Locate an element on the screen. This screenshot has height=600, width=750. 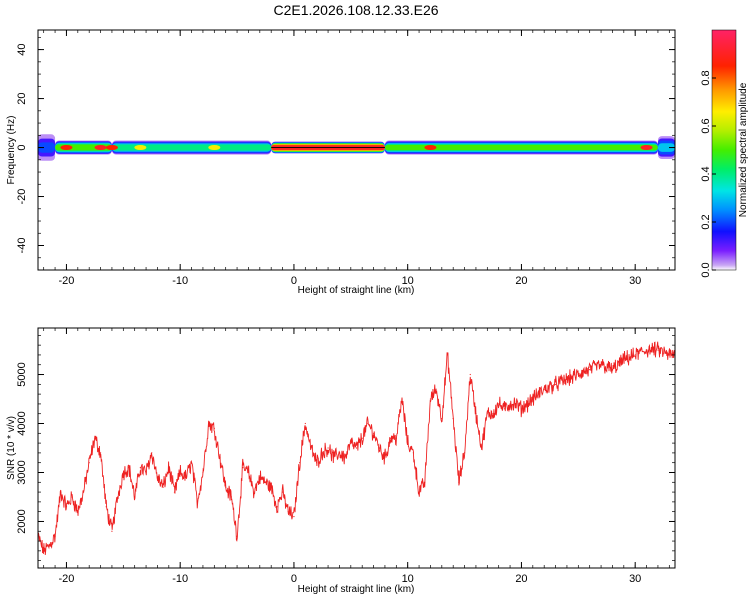
colorbar-tick-label: 0.8 is located at coordinates (706, 77).